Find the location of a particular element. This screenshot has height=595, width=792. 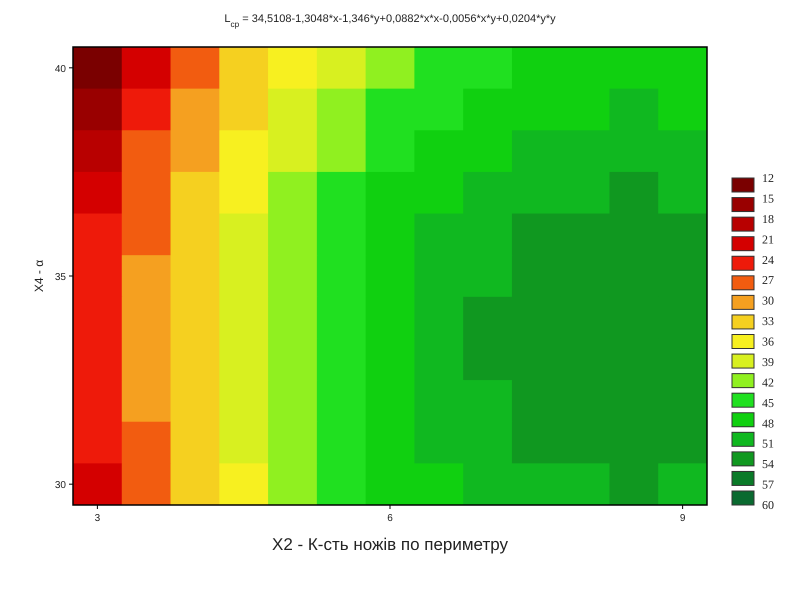

y-tick-label: 30 is located at coordinates (60, 486).